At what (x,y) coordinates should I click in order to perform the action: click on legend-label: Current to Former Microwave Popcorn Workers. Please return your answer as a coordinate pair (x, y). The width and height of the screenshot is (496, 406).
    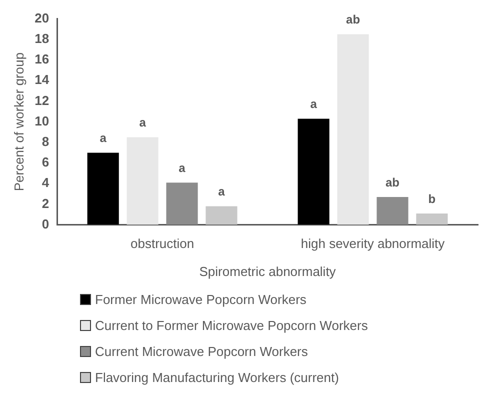
    Looking at the image, I should click on (231, 325).